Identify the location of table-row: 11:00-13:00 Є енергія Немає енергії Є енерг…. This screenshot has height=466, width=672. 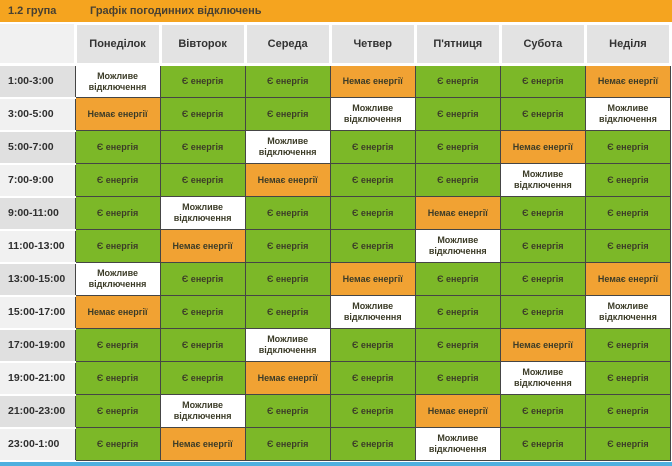
(336, 246).